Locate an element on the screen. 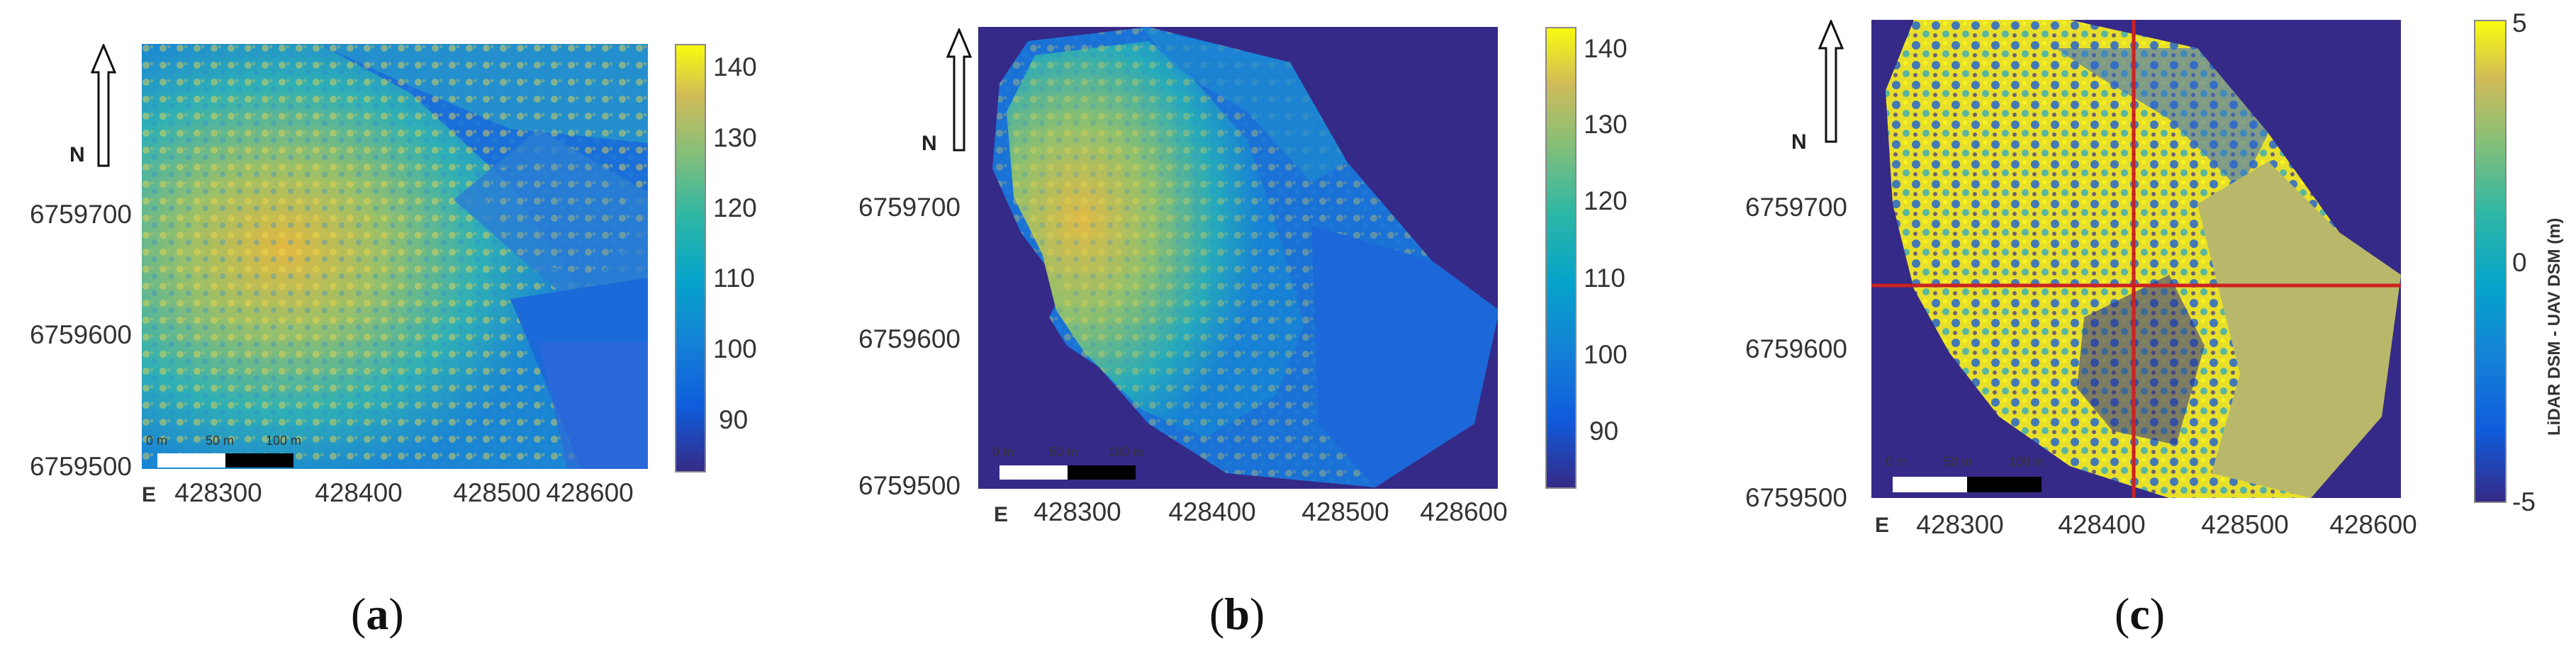 The image size is (2576, 668). panel-label-a: (a) is located at coordinates (377, 614).